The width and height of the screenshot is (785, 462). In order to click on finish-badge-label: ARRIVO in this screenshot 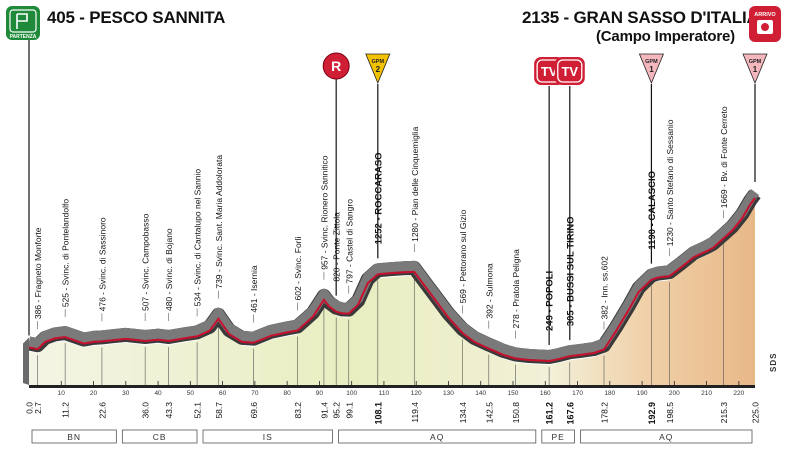, I will do `click(765, 15)`.